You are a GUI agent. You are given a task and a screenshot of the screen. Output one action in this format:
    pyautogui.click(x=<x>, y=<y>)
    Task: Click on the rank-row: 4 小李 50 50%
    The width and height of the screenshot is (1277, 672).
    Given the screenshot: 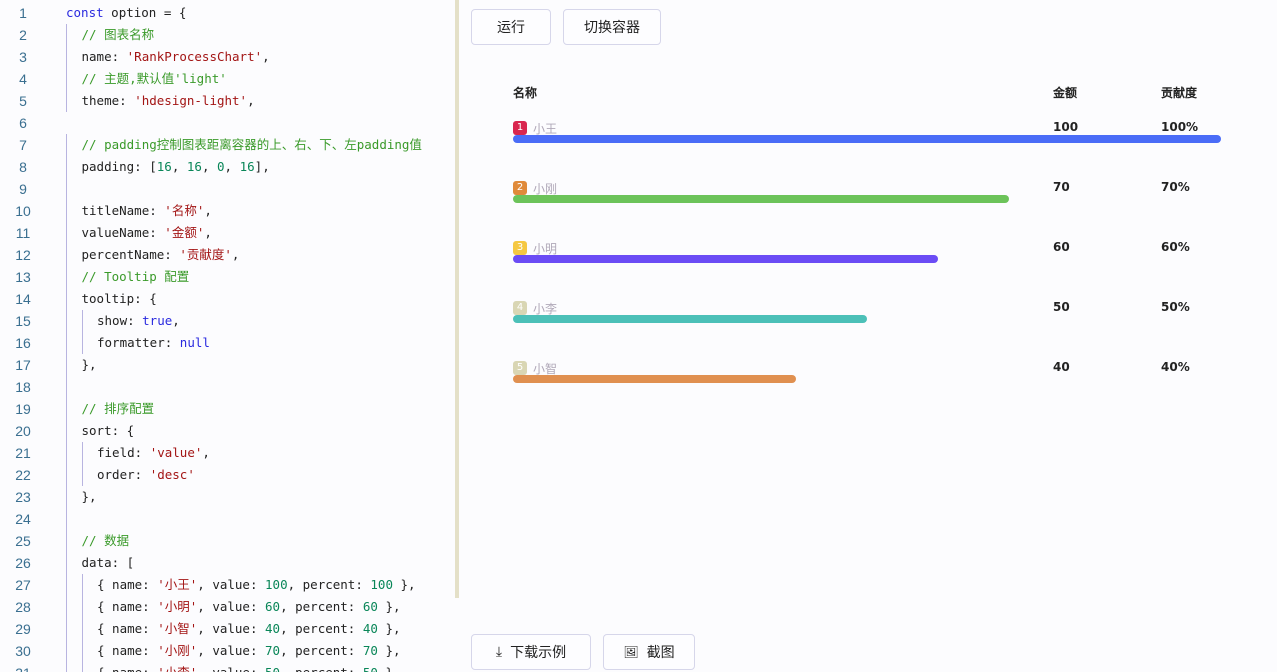 What is the action you would take?
    pyautogui.click(x=873, y=320)
    